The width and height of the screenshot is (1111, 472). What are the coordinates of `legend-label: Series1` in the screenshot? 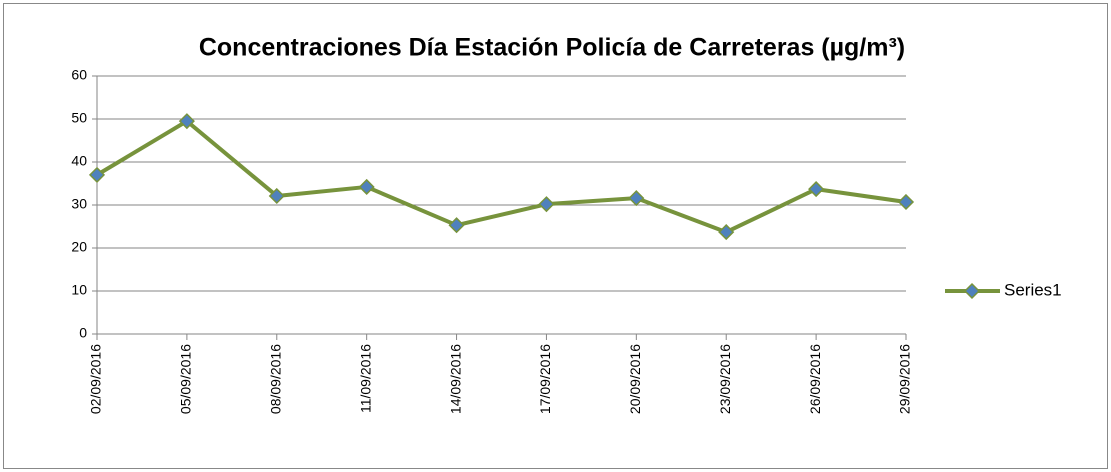 It's located at (1033, 289).